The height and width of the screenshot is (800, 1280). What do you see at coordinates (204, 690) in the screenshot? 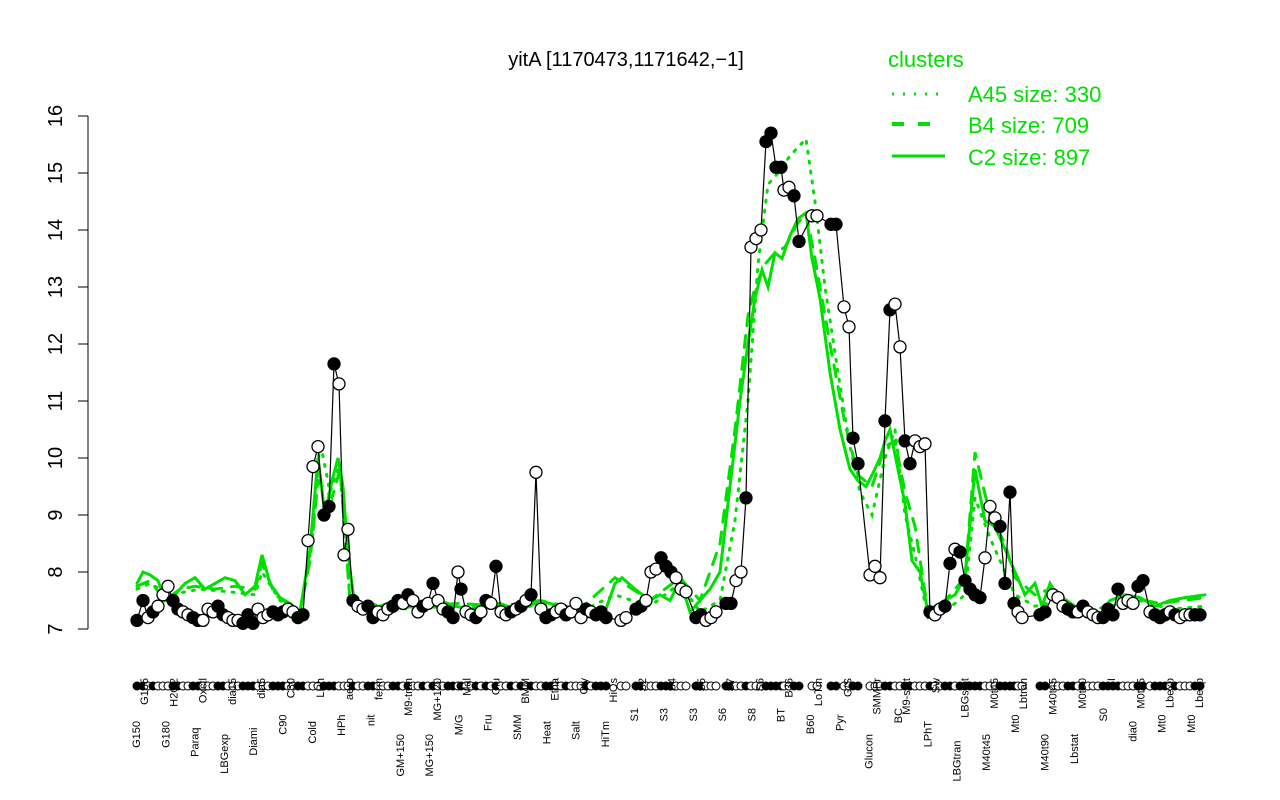
I see `x-tick-label-top: Oxctl` at bounding box center [204, 690].